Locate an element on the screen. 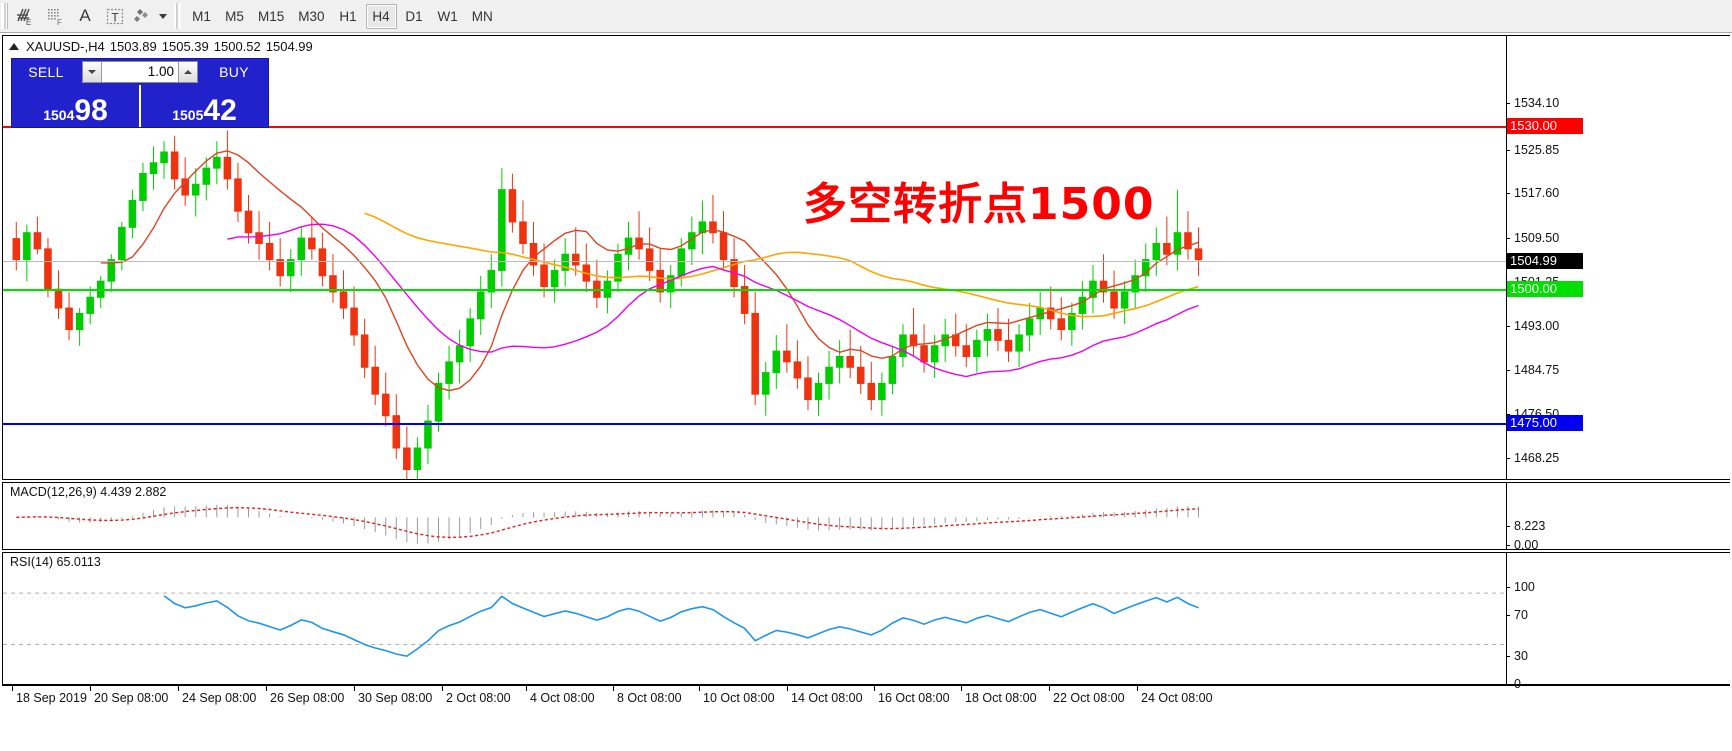  tab-timeframe-m5: M5 is located at coordinates (234, 16).